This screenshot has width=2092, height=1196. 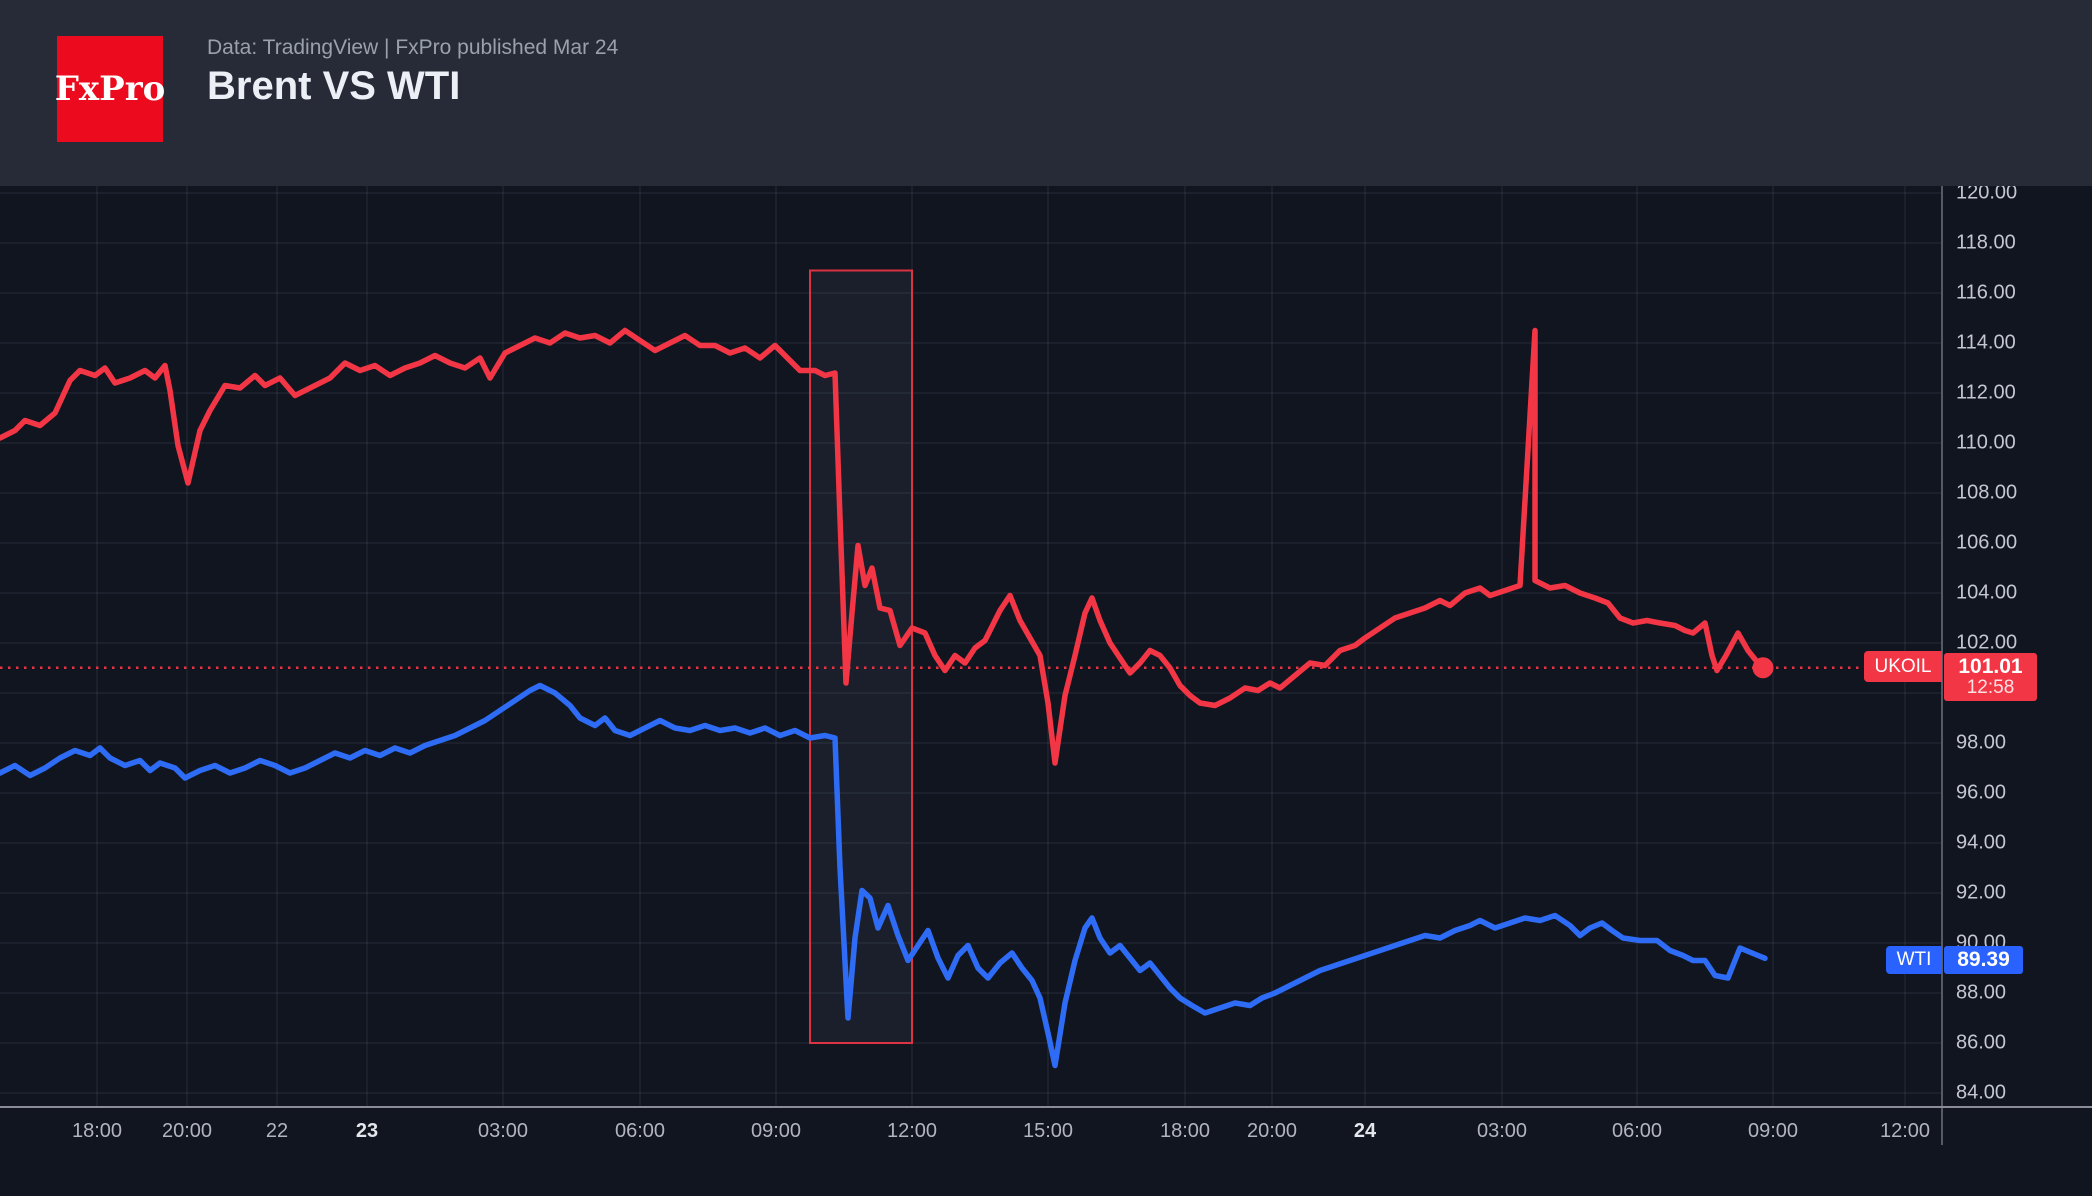 I want to click on price-tick-label: 98.00, so click(x=1981, y=742).